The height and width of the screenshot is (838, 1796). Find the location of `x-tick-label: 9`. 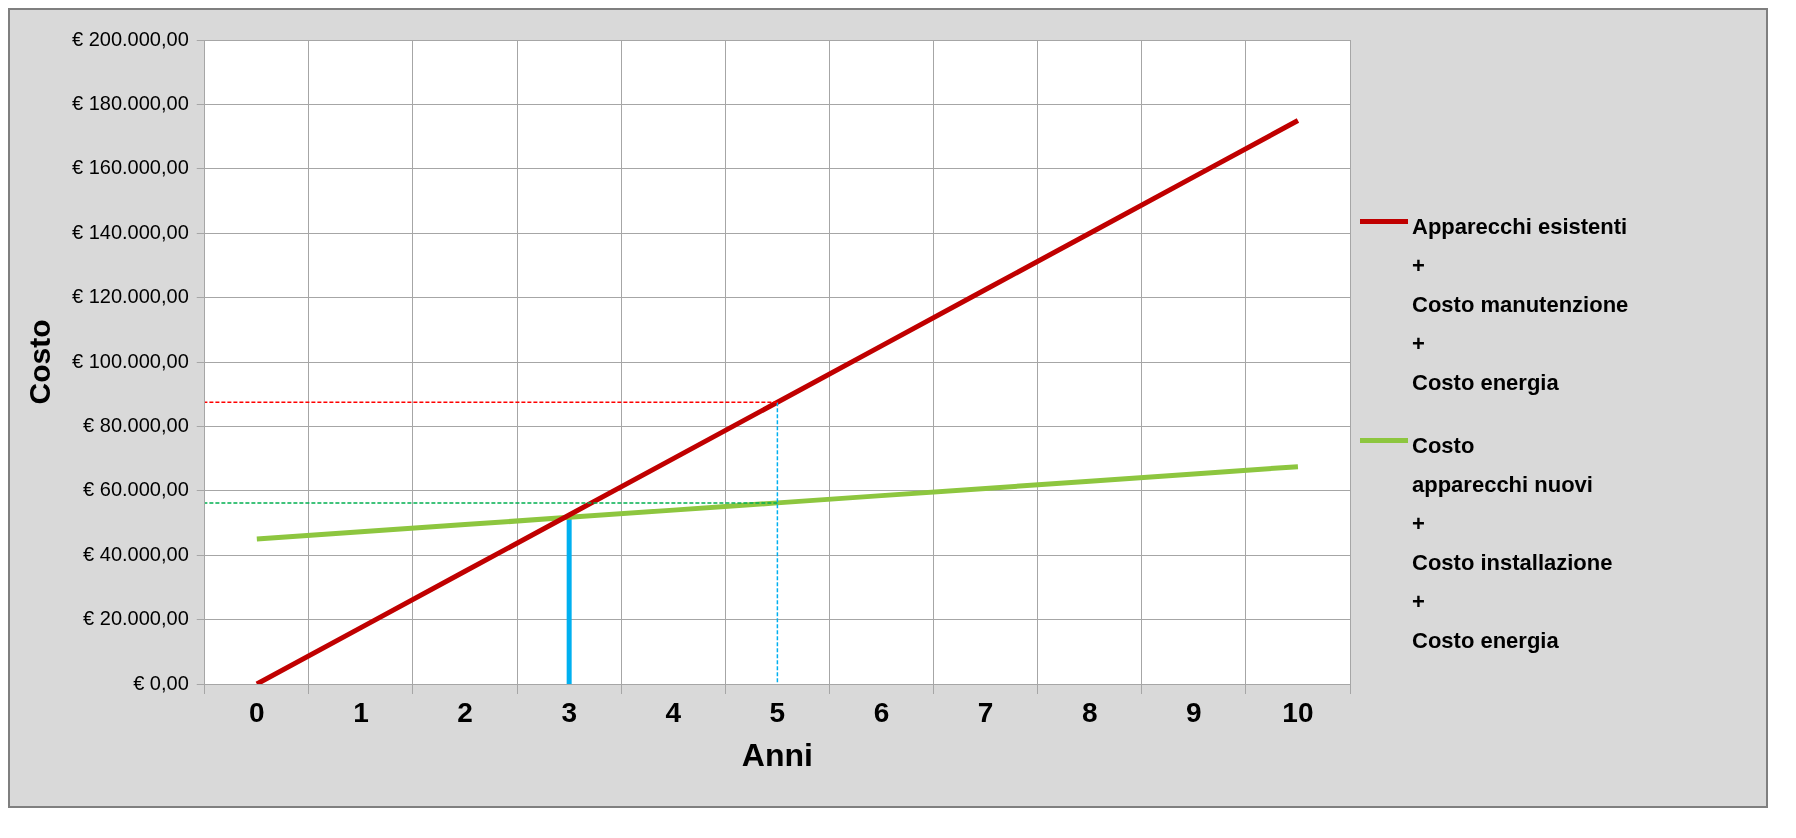

x-tick-label: 9 is located at coordinates (1194, 712).